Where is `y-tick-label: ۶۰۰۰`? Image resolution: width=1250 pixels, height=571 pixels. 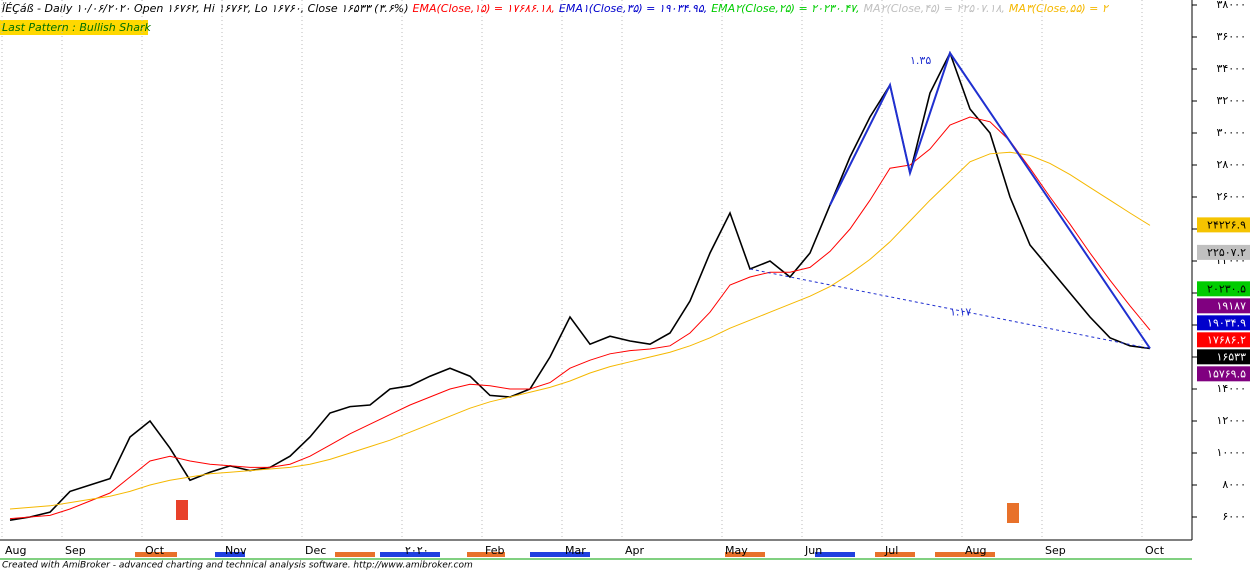
y-tick-label: ۶۰۰۰ is located at coordinates (1234, 516).